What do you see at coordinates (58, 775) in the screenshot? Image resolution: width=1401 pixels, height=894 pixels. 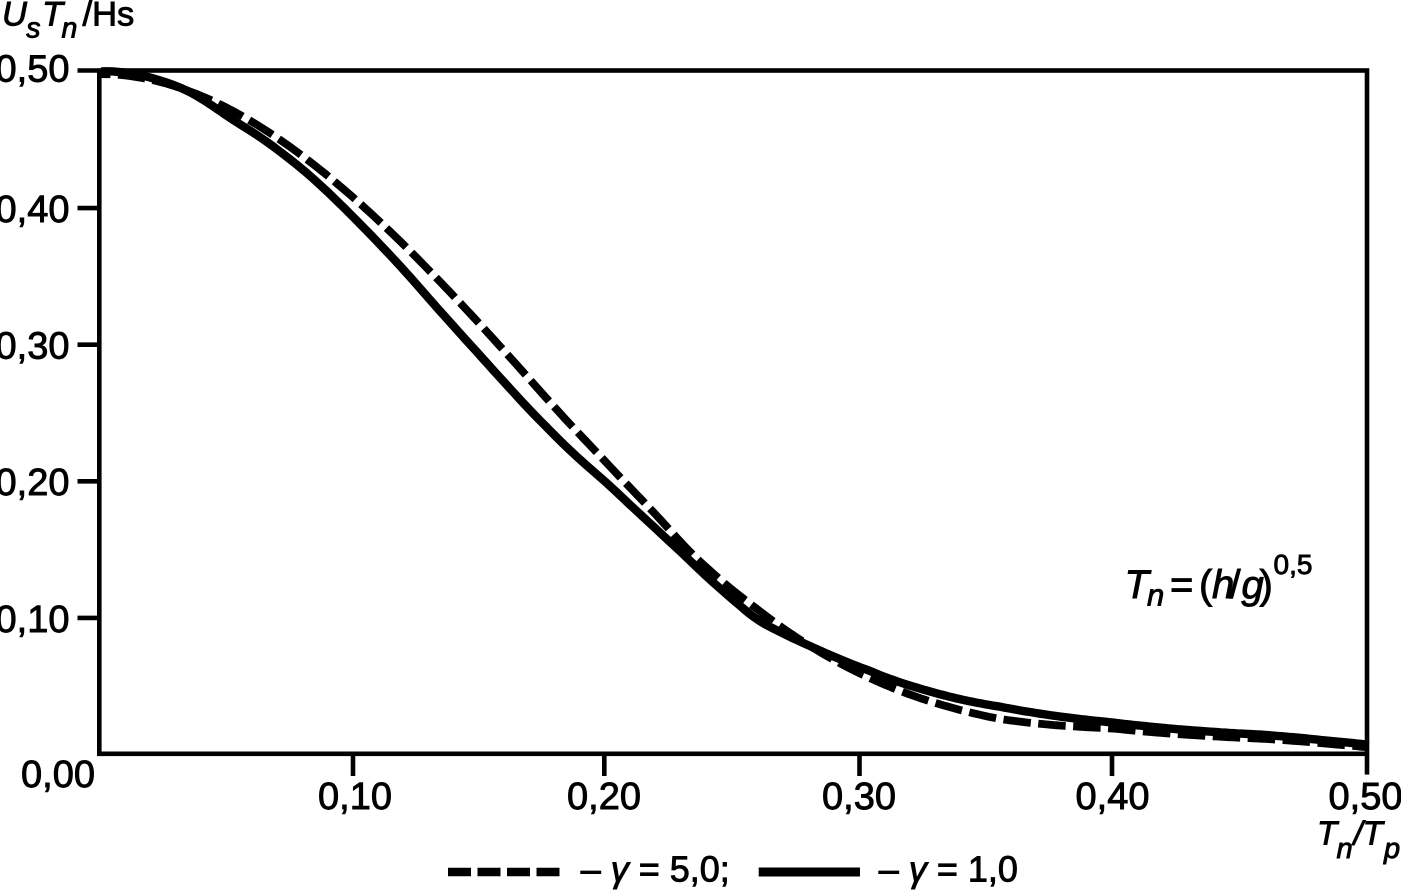 I see `svg-text: 0,00` at bounding box center [58, 775].